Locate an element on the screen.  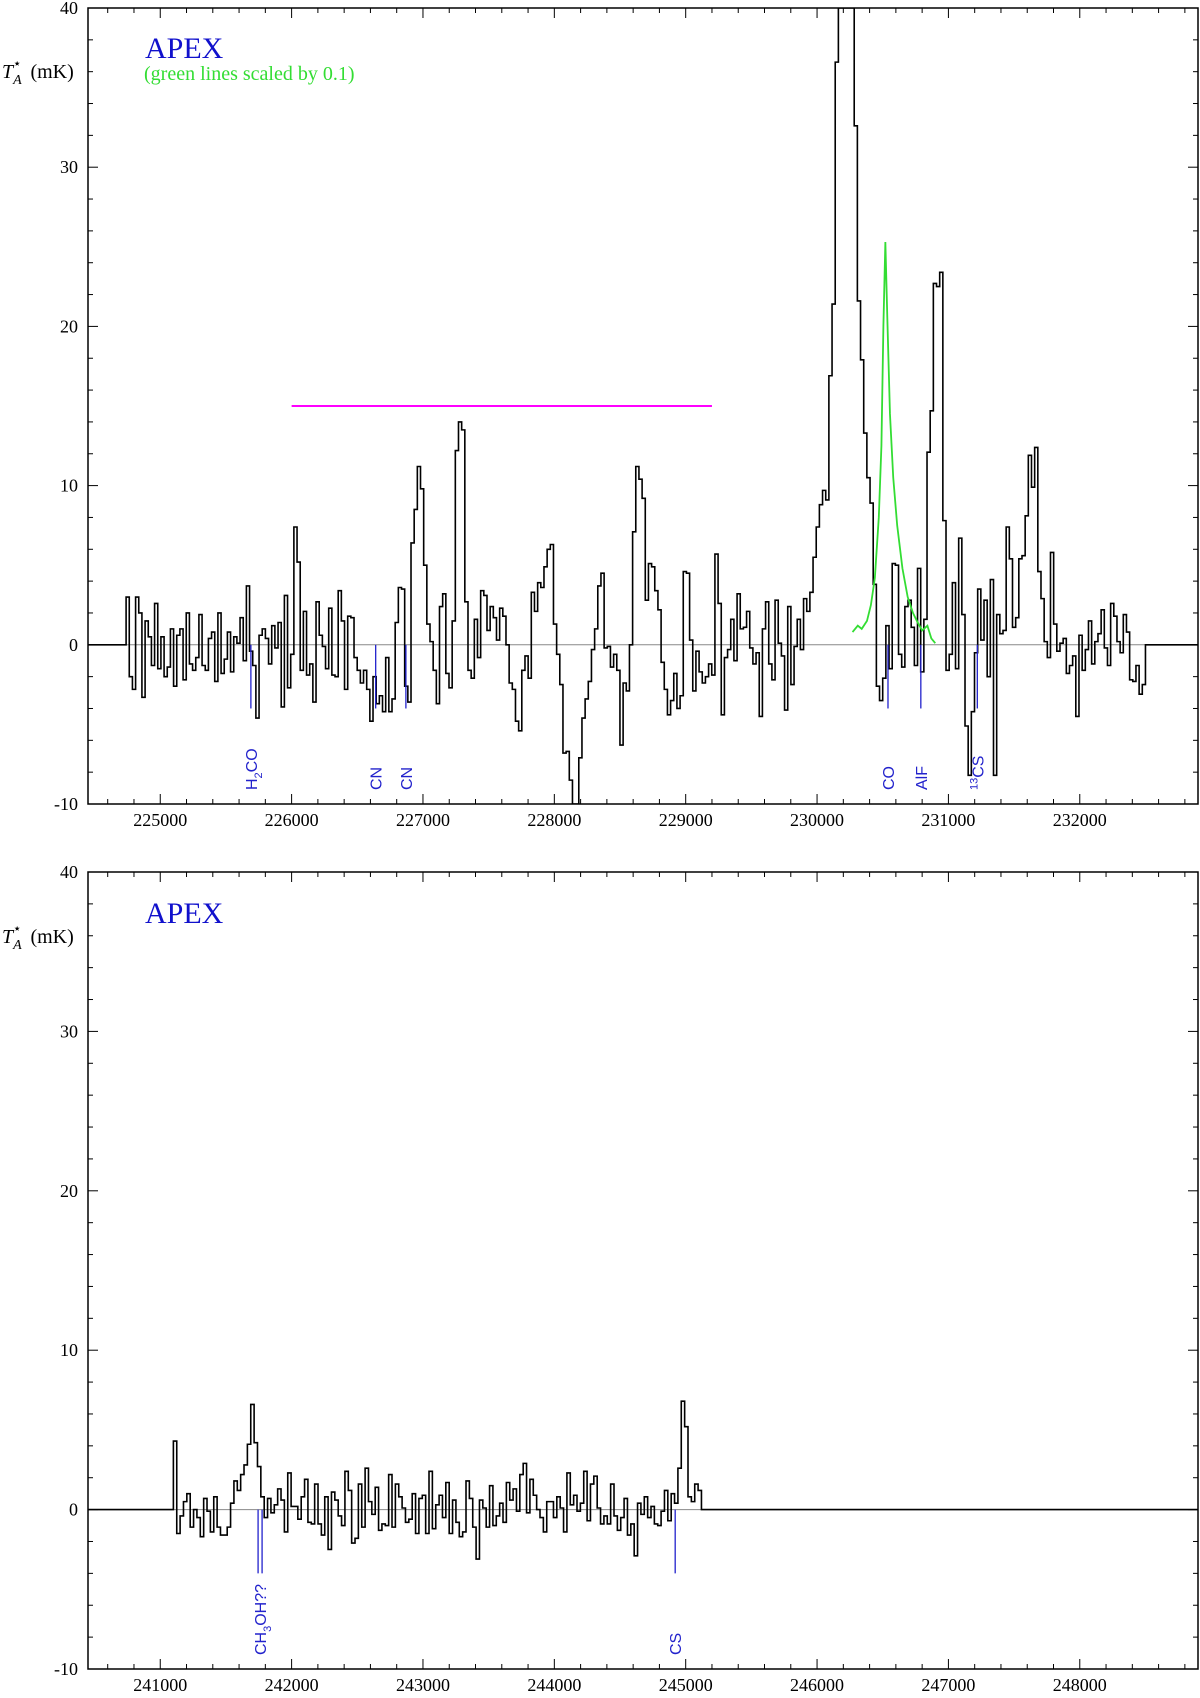
top-panel-ylabel: TA⋆ (mK) is located at coordinates (38, 72).